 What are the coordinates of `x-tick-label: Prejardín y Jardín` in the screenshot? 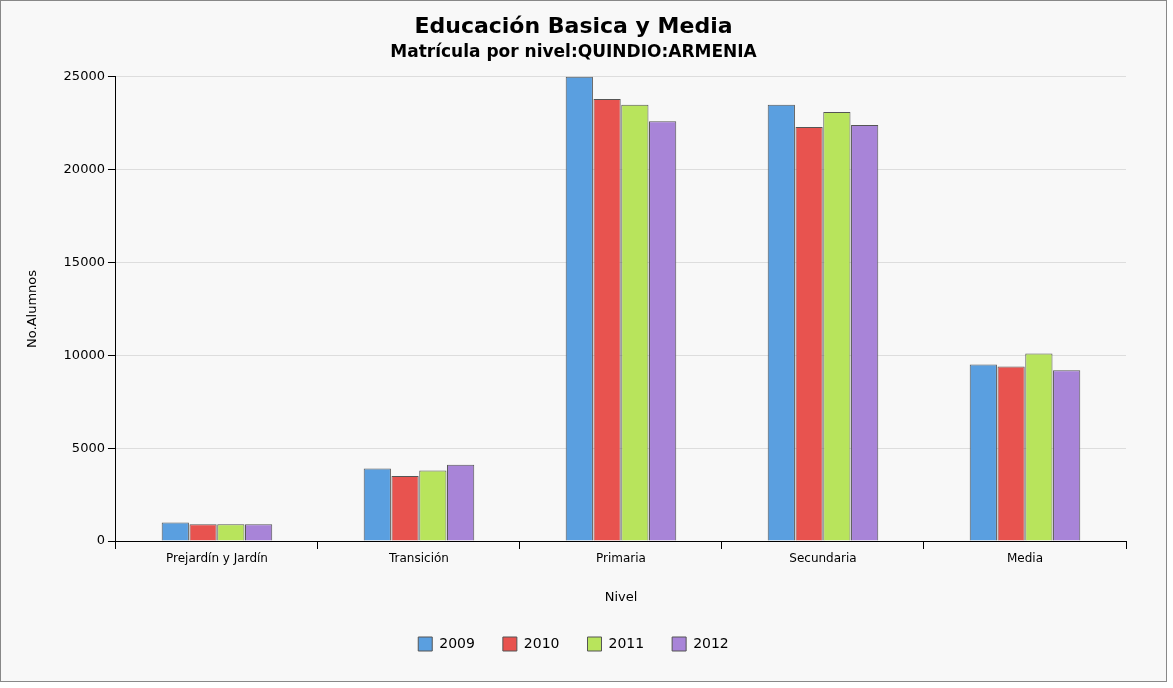 It's located at (216, 558).